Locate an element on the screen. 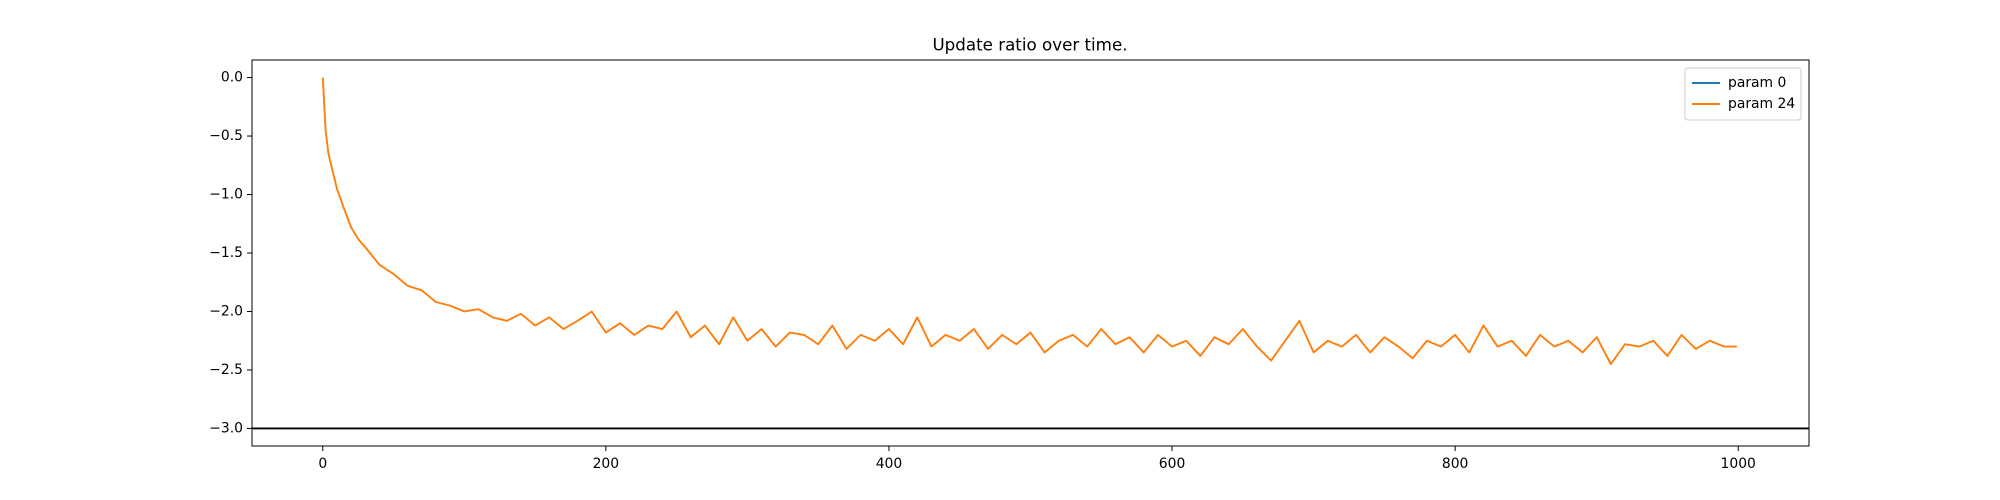 Image resolution: width=2000 pixels, height=500 pixels. x-tick-label: 400 is located at coordinates (889, 464).